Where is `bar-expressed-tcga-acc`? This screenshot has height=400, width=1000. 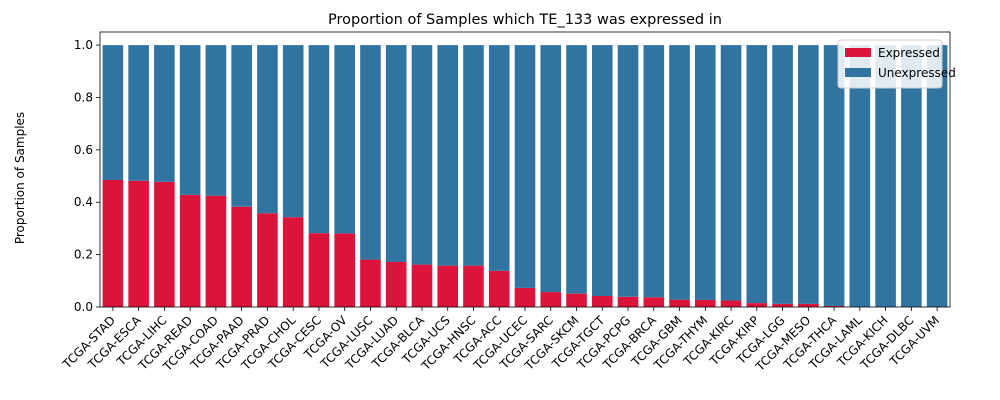 bar-expressed-tcga-acc is located at coordinates (499, 288).